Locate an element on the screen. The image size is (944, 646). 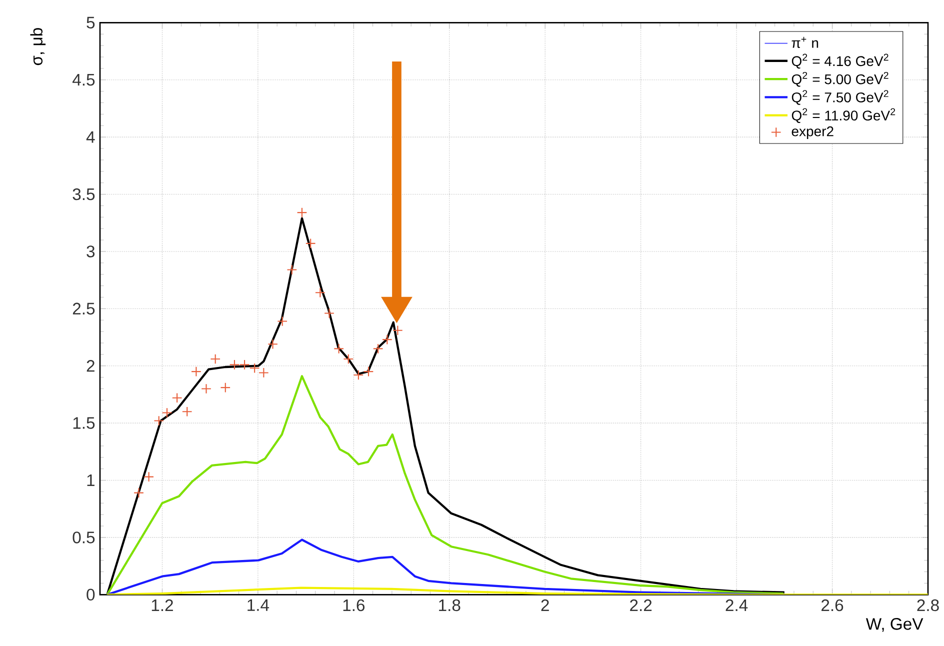
y-tick-label: 2 is located at coordinates (90, 366).